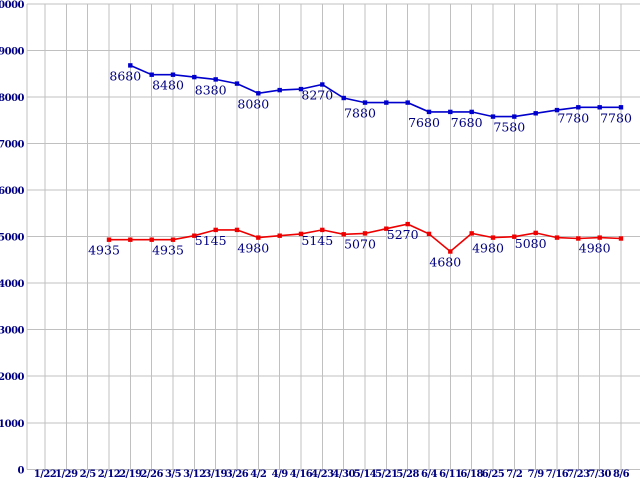 The height and width of the screenshot is (480, 640). I want to click on x-tick-label: 3/5, so click(173, 474).